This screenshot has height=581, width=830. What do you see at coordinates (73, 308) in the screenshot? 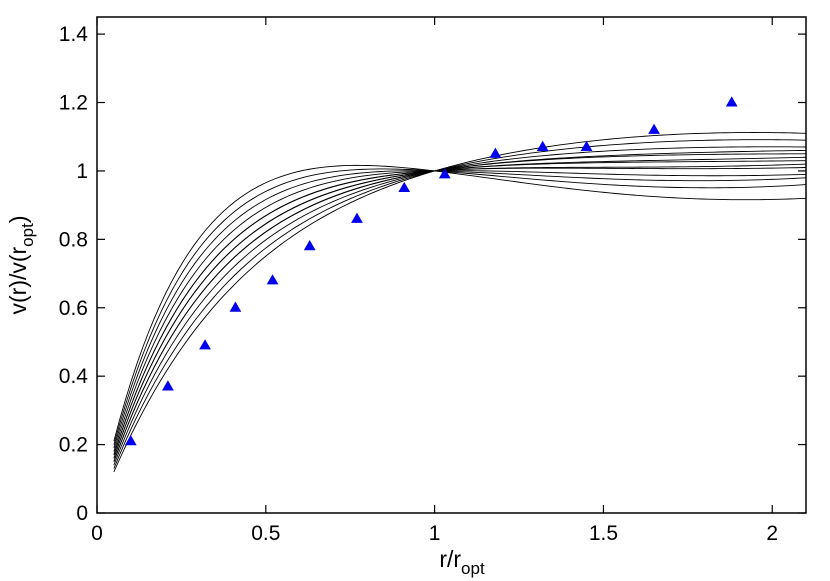
I see `y-tick-label: 0.6` at bounding box center [73, 308].